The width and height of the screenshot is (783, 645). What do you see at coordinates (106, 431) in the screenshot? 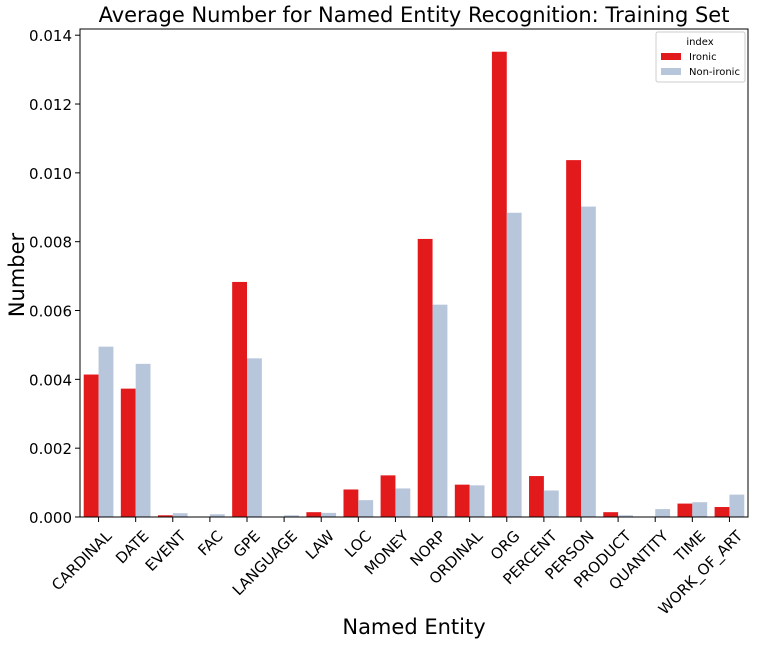
I see `bar-non-ironic-cardinal` at bounding box center [106, 431].